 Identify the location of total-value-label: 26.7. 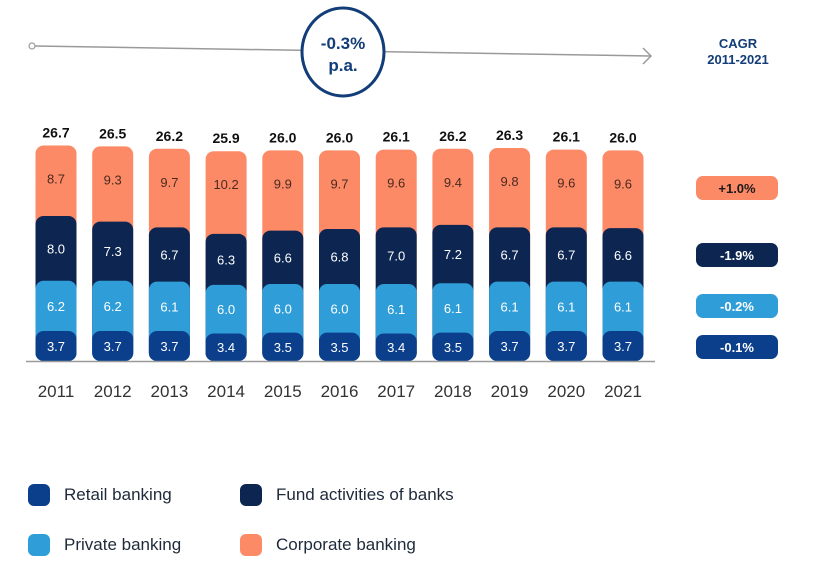
(55, 133).